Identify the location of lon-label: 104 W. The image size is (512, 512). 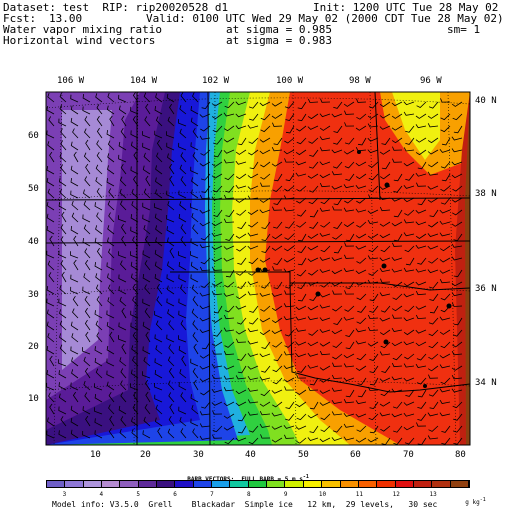
(144, 81).